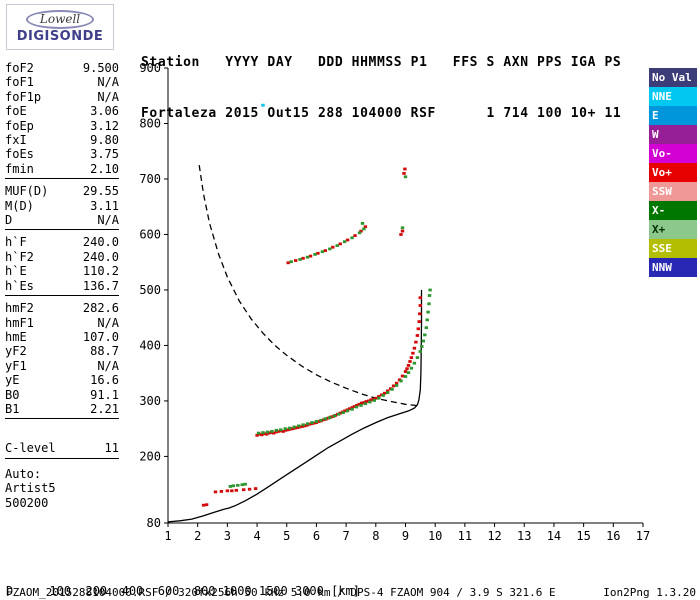  I want to click on parameter-label: h`F2, so click(19, 256).